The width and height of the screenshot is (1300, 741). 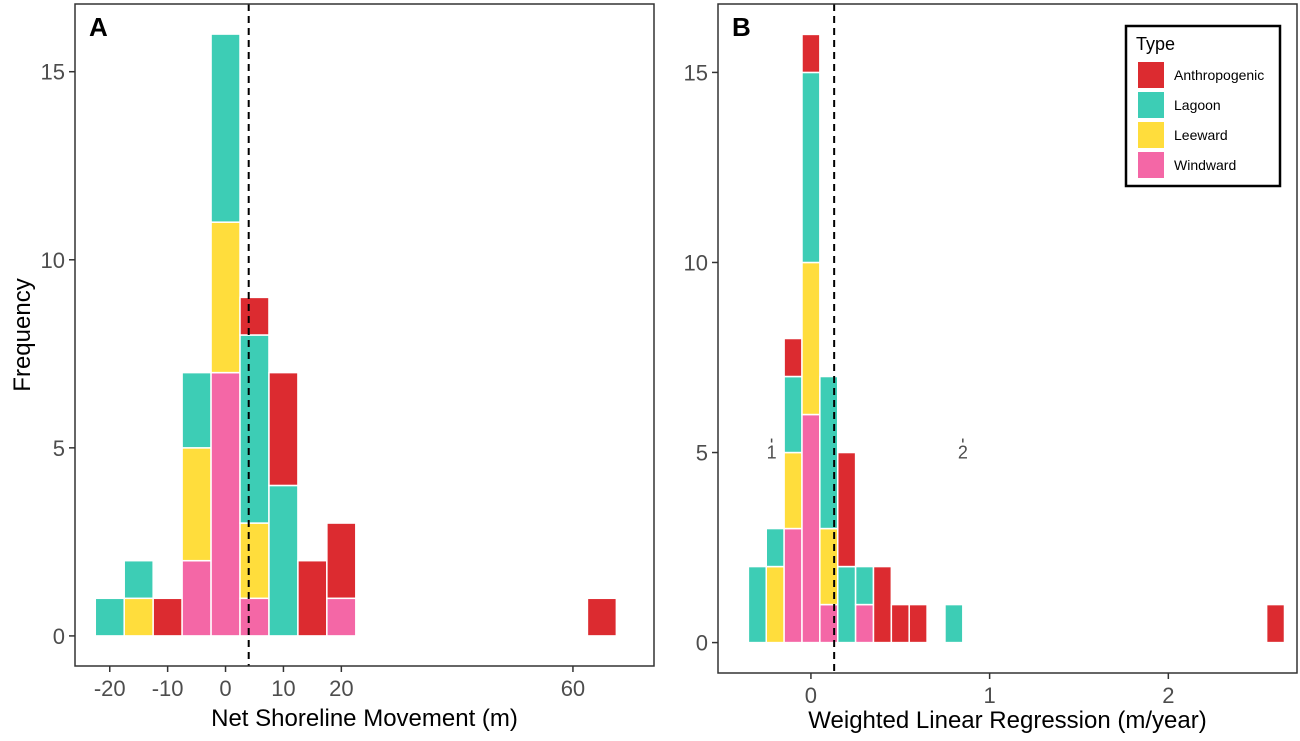 I want to click on legend: Type Anthropogenic Lagoon Leeward Windward, so click(x=1203, y=106).